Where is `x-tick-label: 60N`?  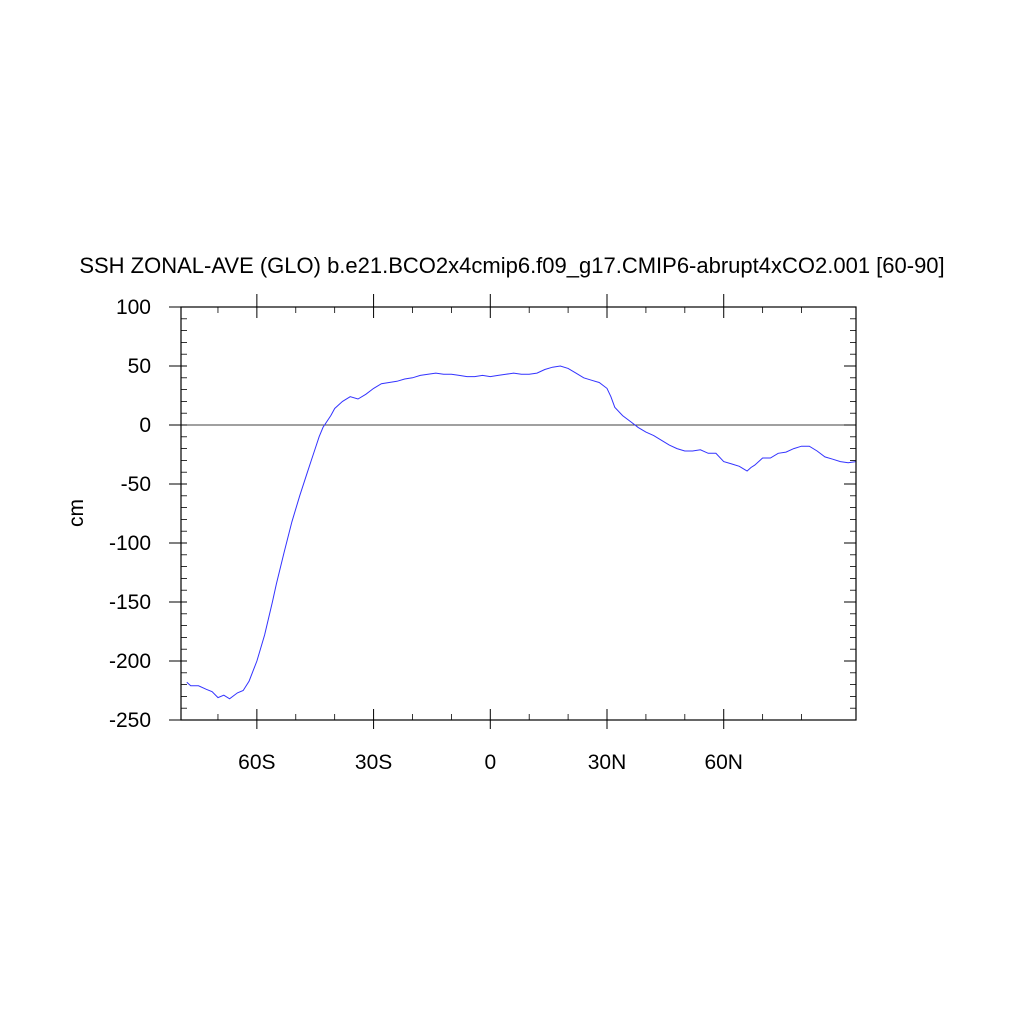
x-tick-label: 60N is located at coordinates (723, 762).